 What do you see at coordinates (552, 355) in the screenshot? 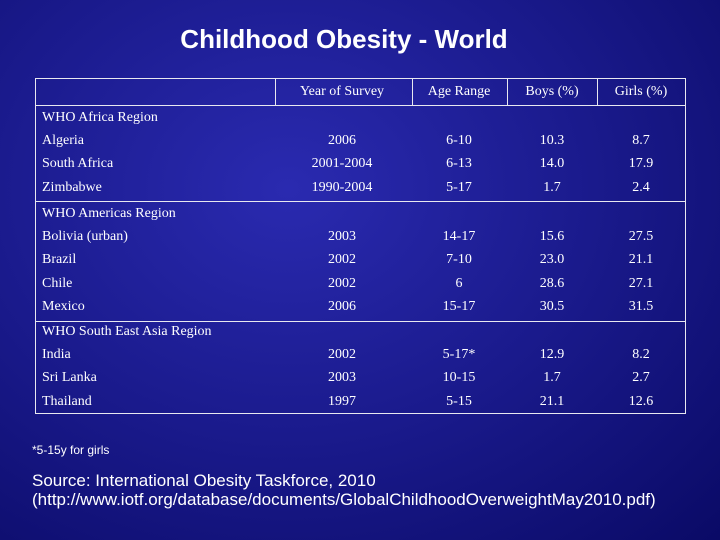
I see `cell: 12.9` at bounding box center [552, 355].